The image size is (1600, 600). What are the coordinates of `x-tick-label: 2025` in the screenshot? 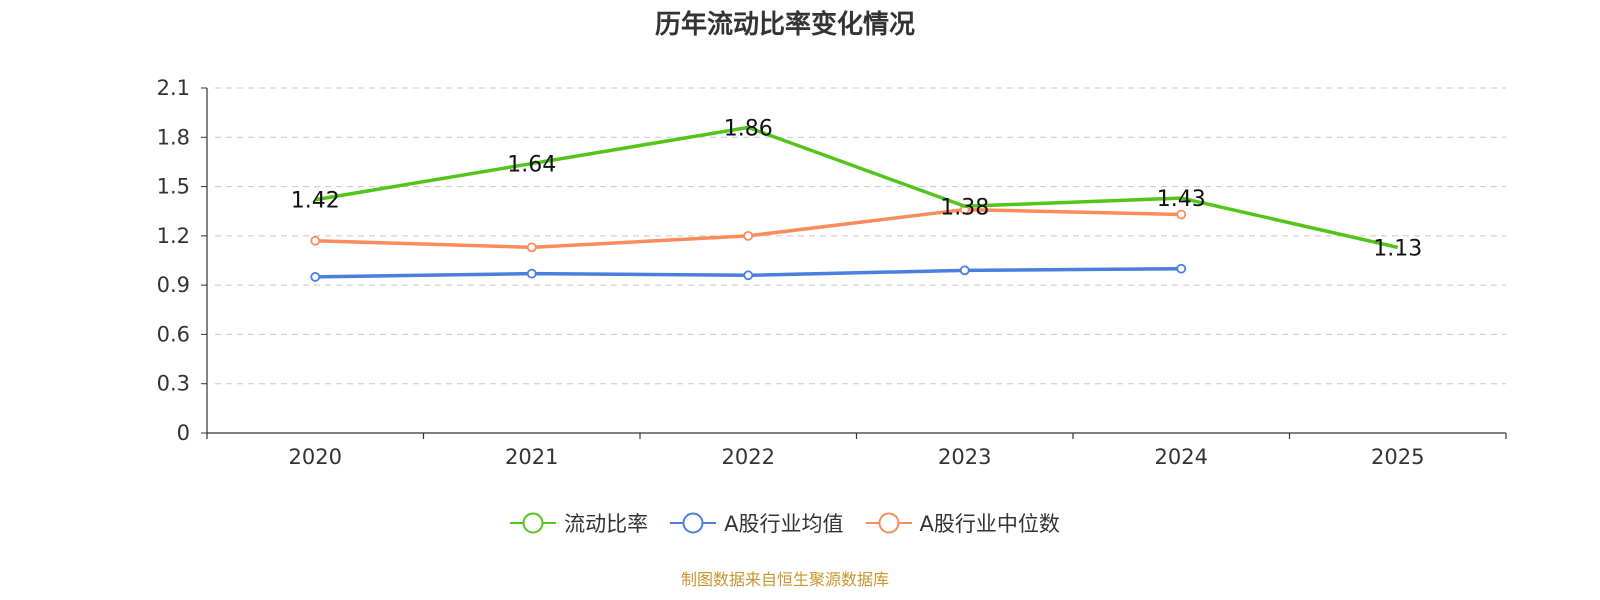 It's located at (1397, 457).